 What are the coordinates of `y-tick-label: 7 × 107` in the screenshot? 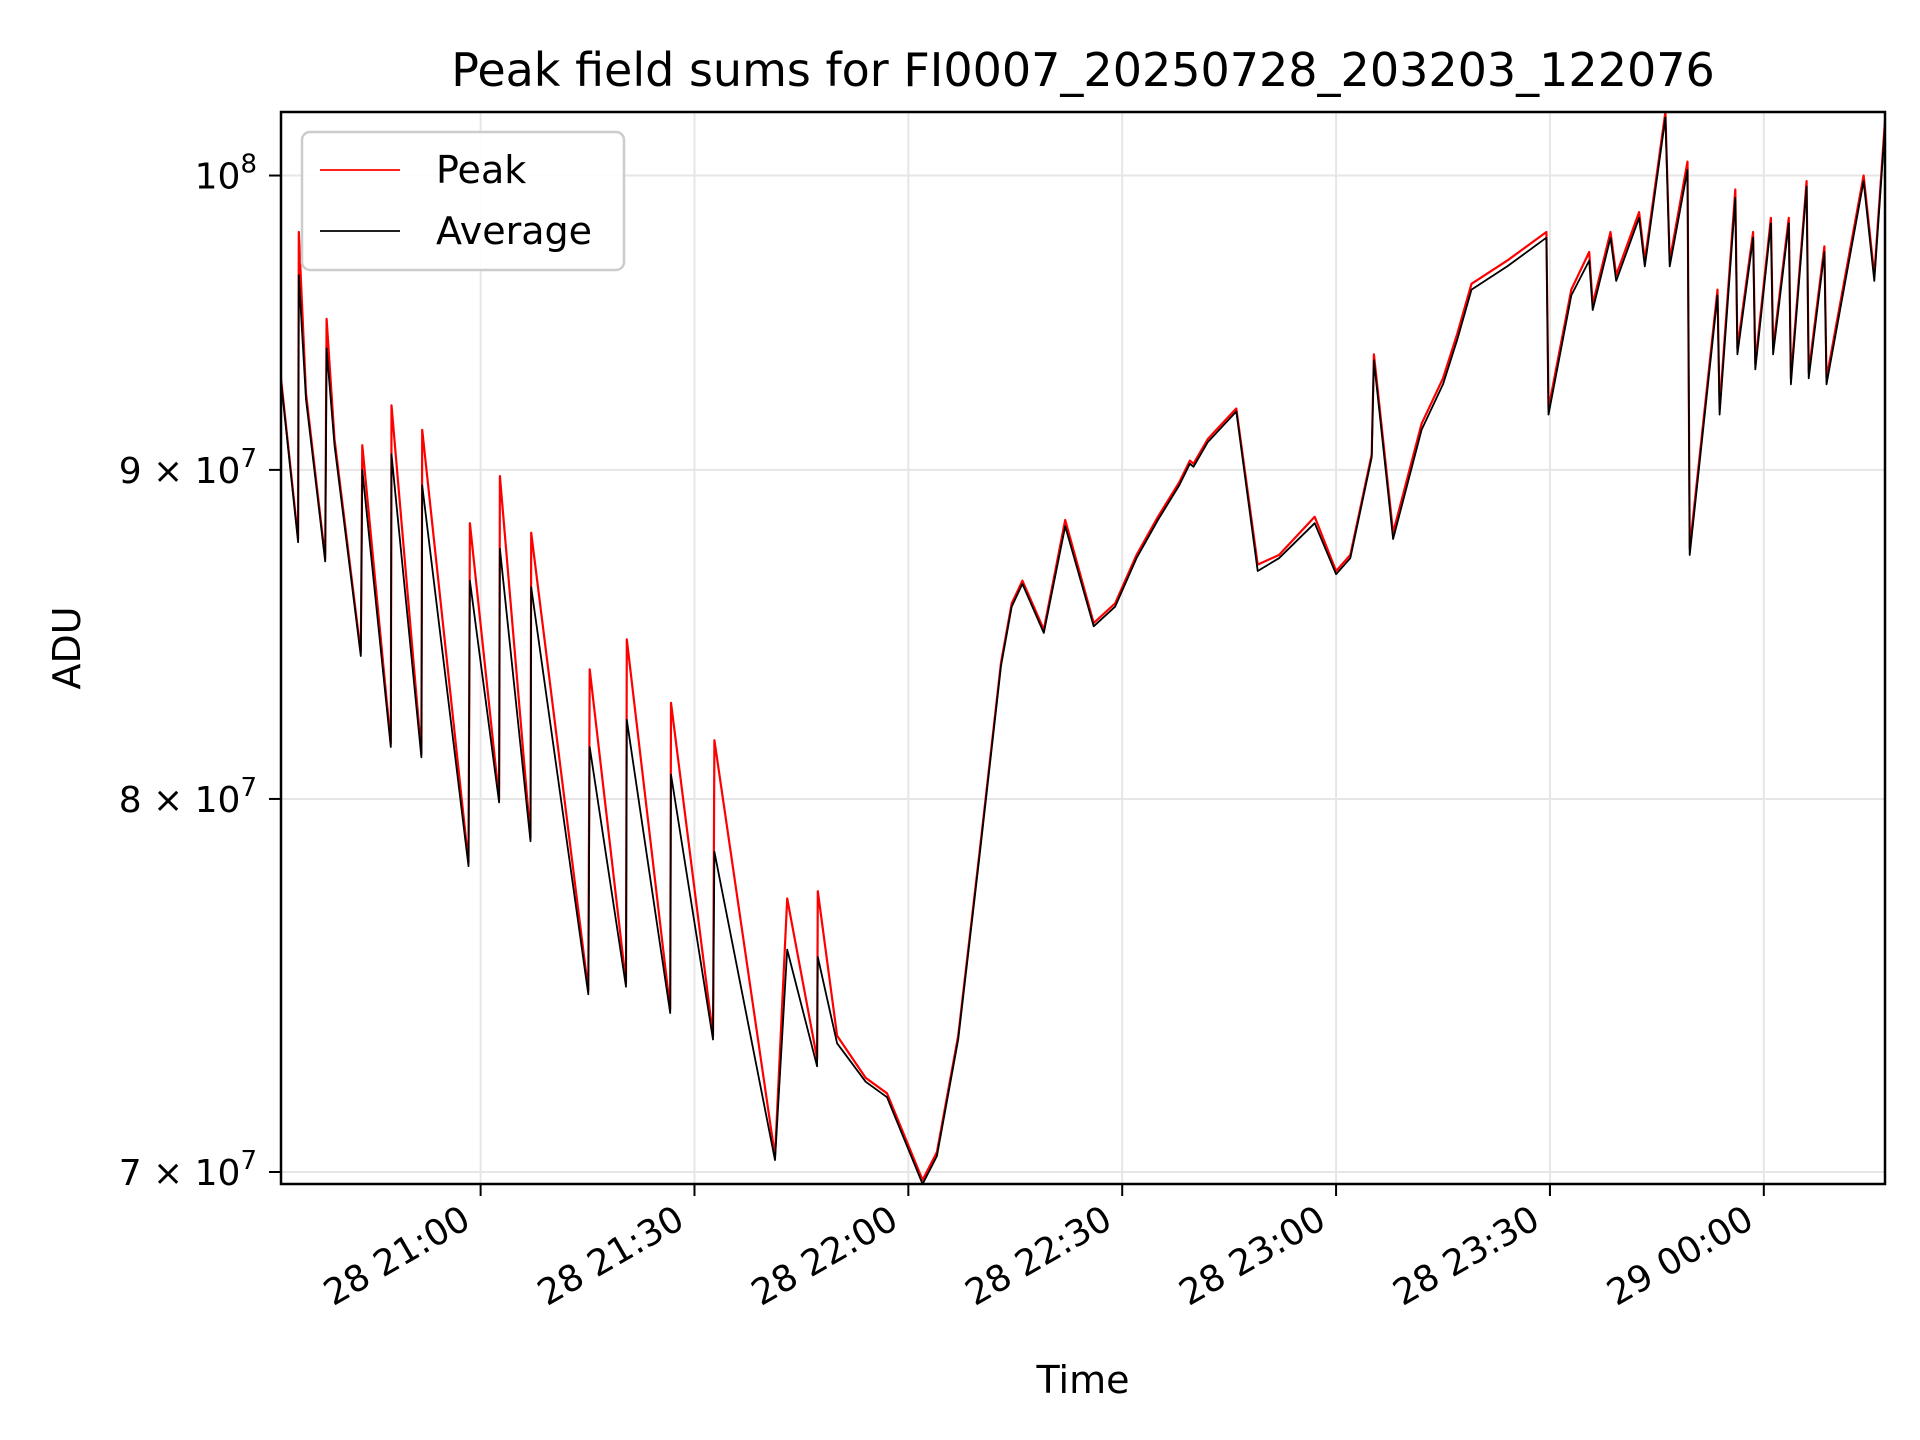 It's located at (188, 1170).